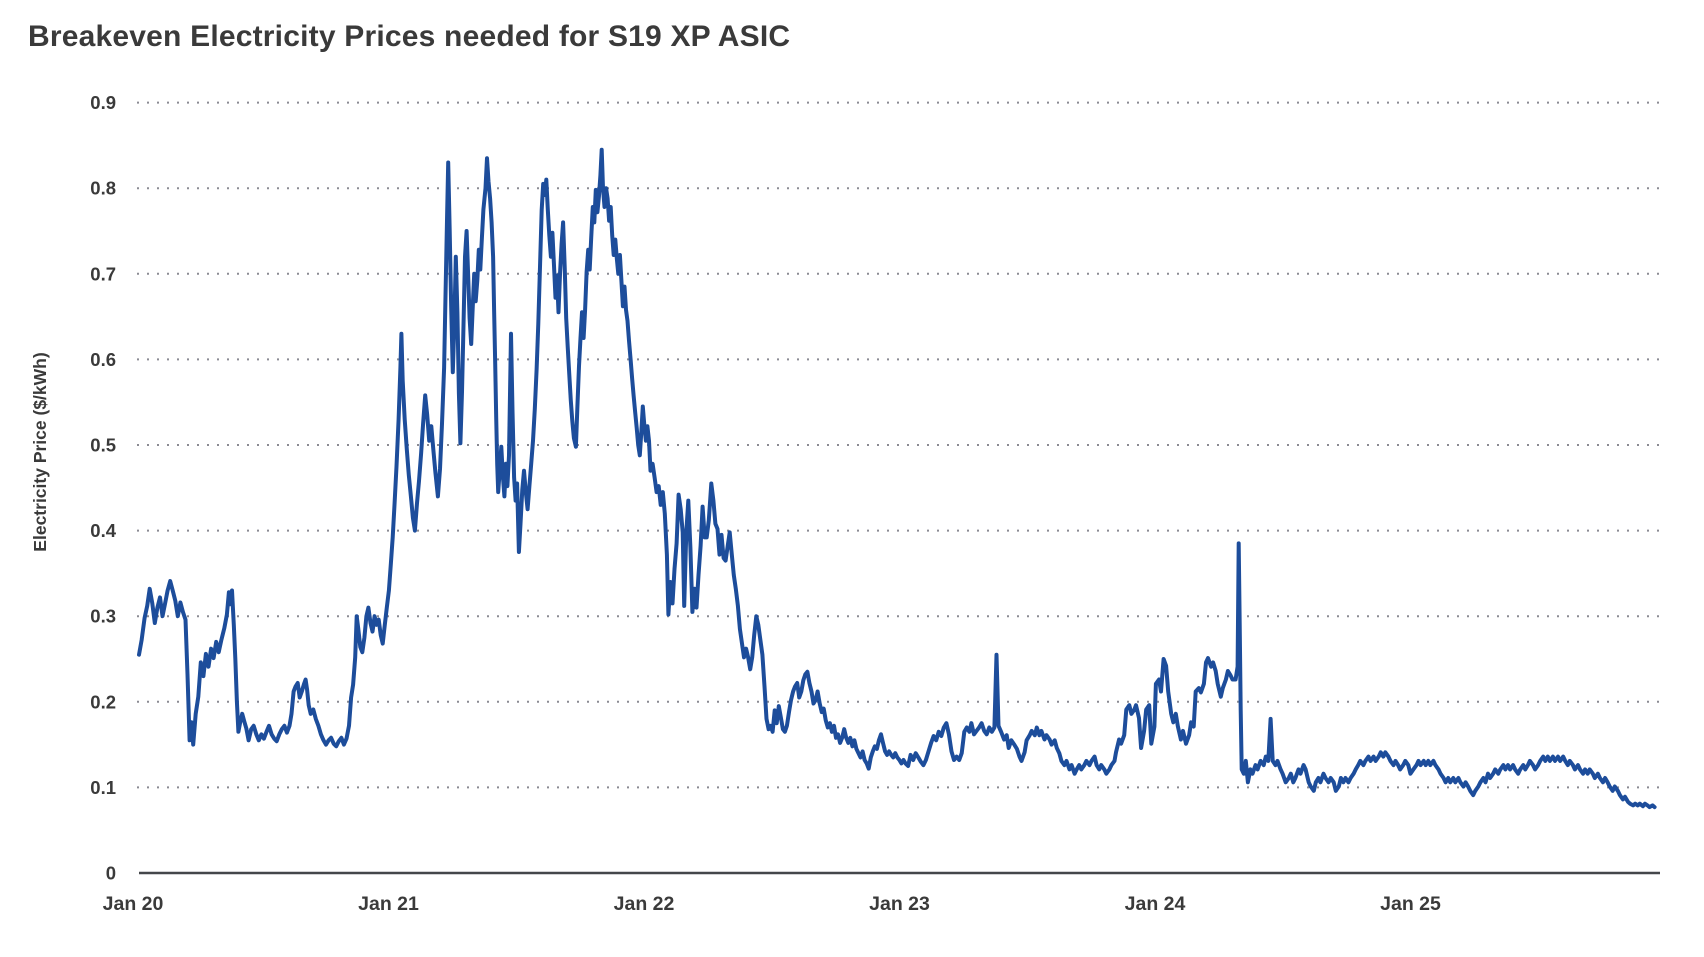 Image resolution: width=1704 pixels, height=957 pixels. I want to click on y-axis-title: Electricity Price ($/kWh), so click(40, 451).